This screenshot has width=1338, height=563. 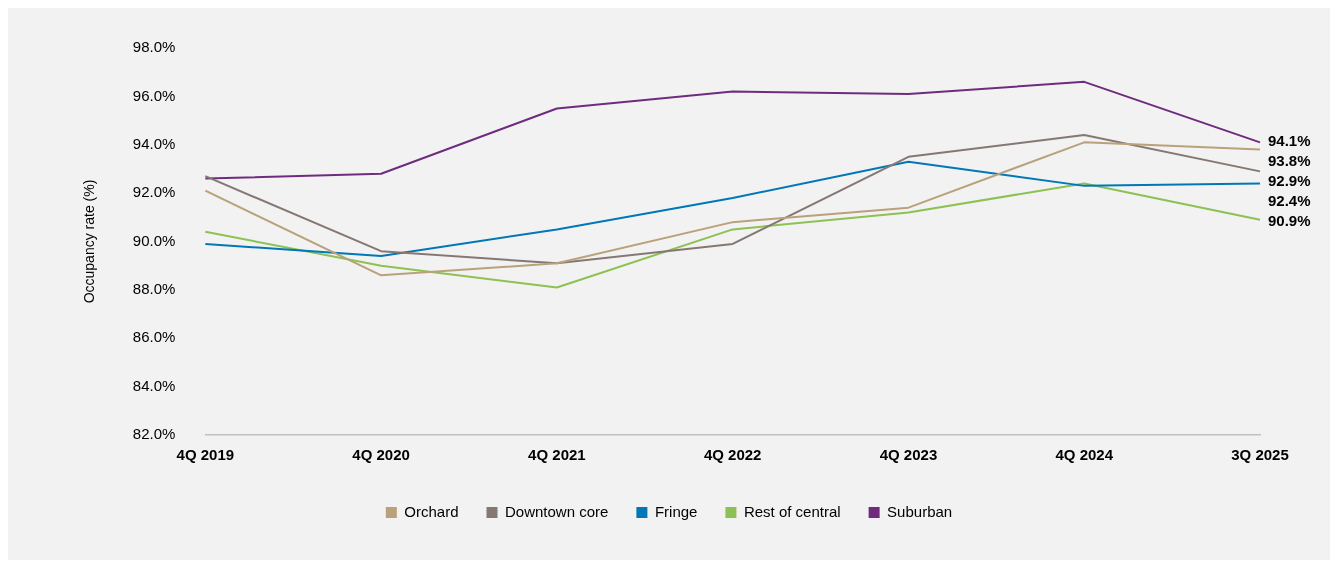 I want to click on data-label: 93.8%, so click(x=1289, y=161).